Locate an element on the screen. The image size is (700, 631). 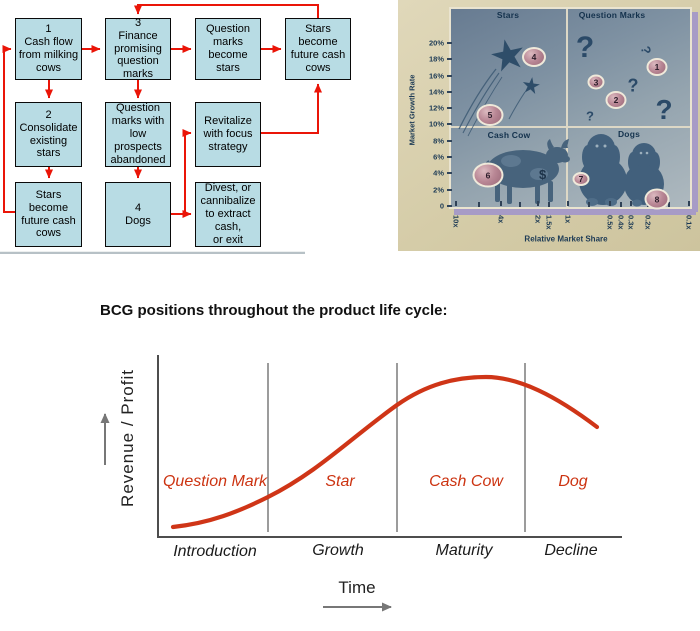
y-tick: 10% is located at coordinates (436, 124).